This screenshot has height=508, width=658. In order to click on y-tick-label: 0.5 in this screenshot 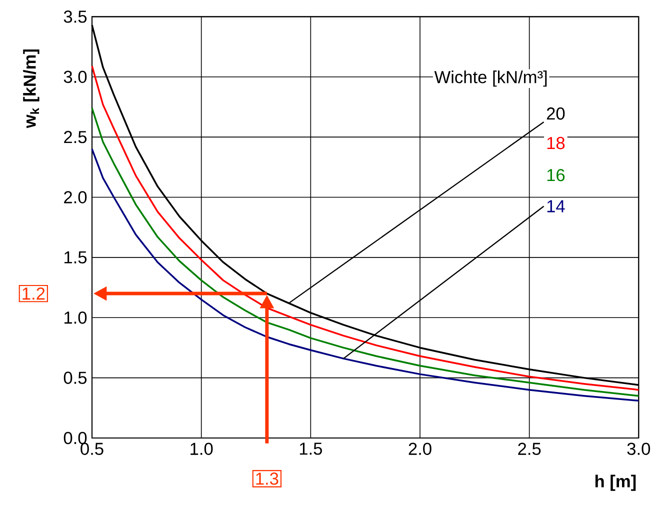, I will do `click(75, 378)`.